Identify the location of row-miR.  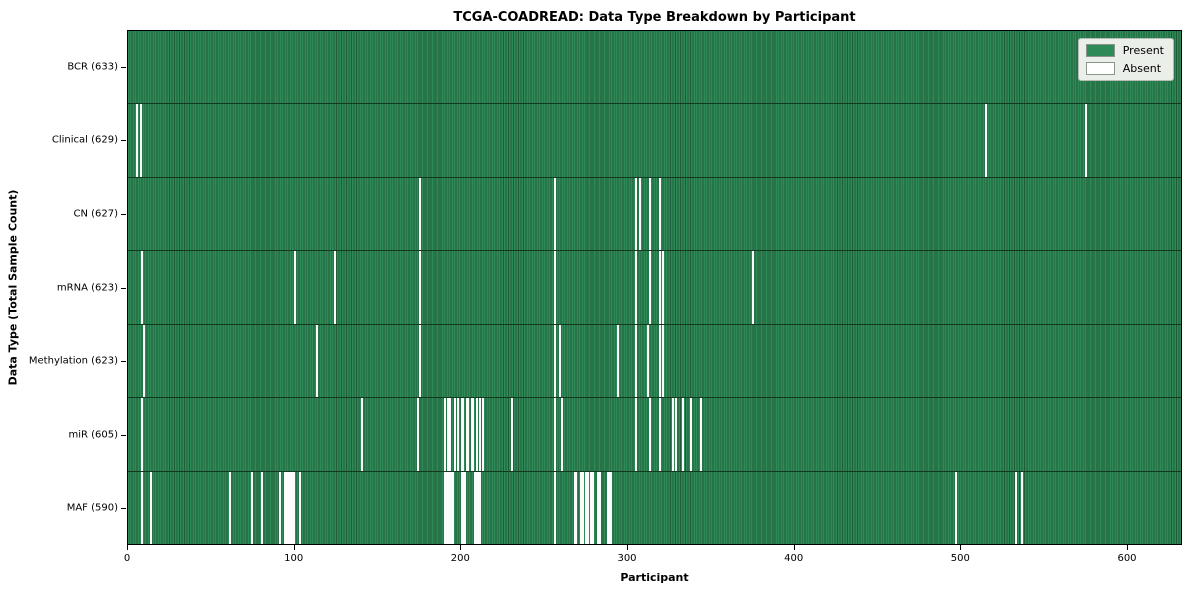
(654, 435).